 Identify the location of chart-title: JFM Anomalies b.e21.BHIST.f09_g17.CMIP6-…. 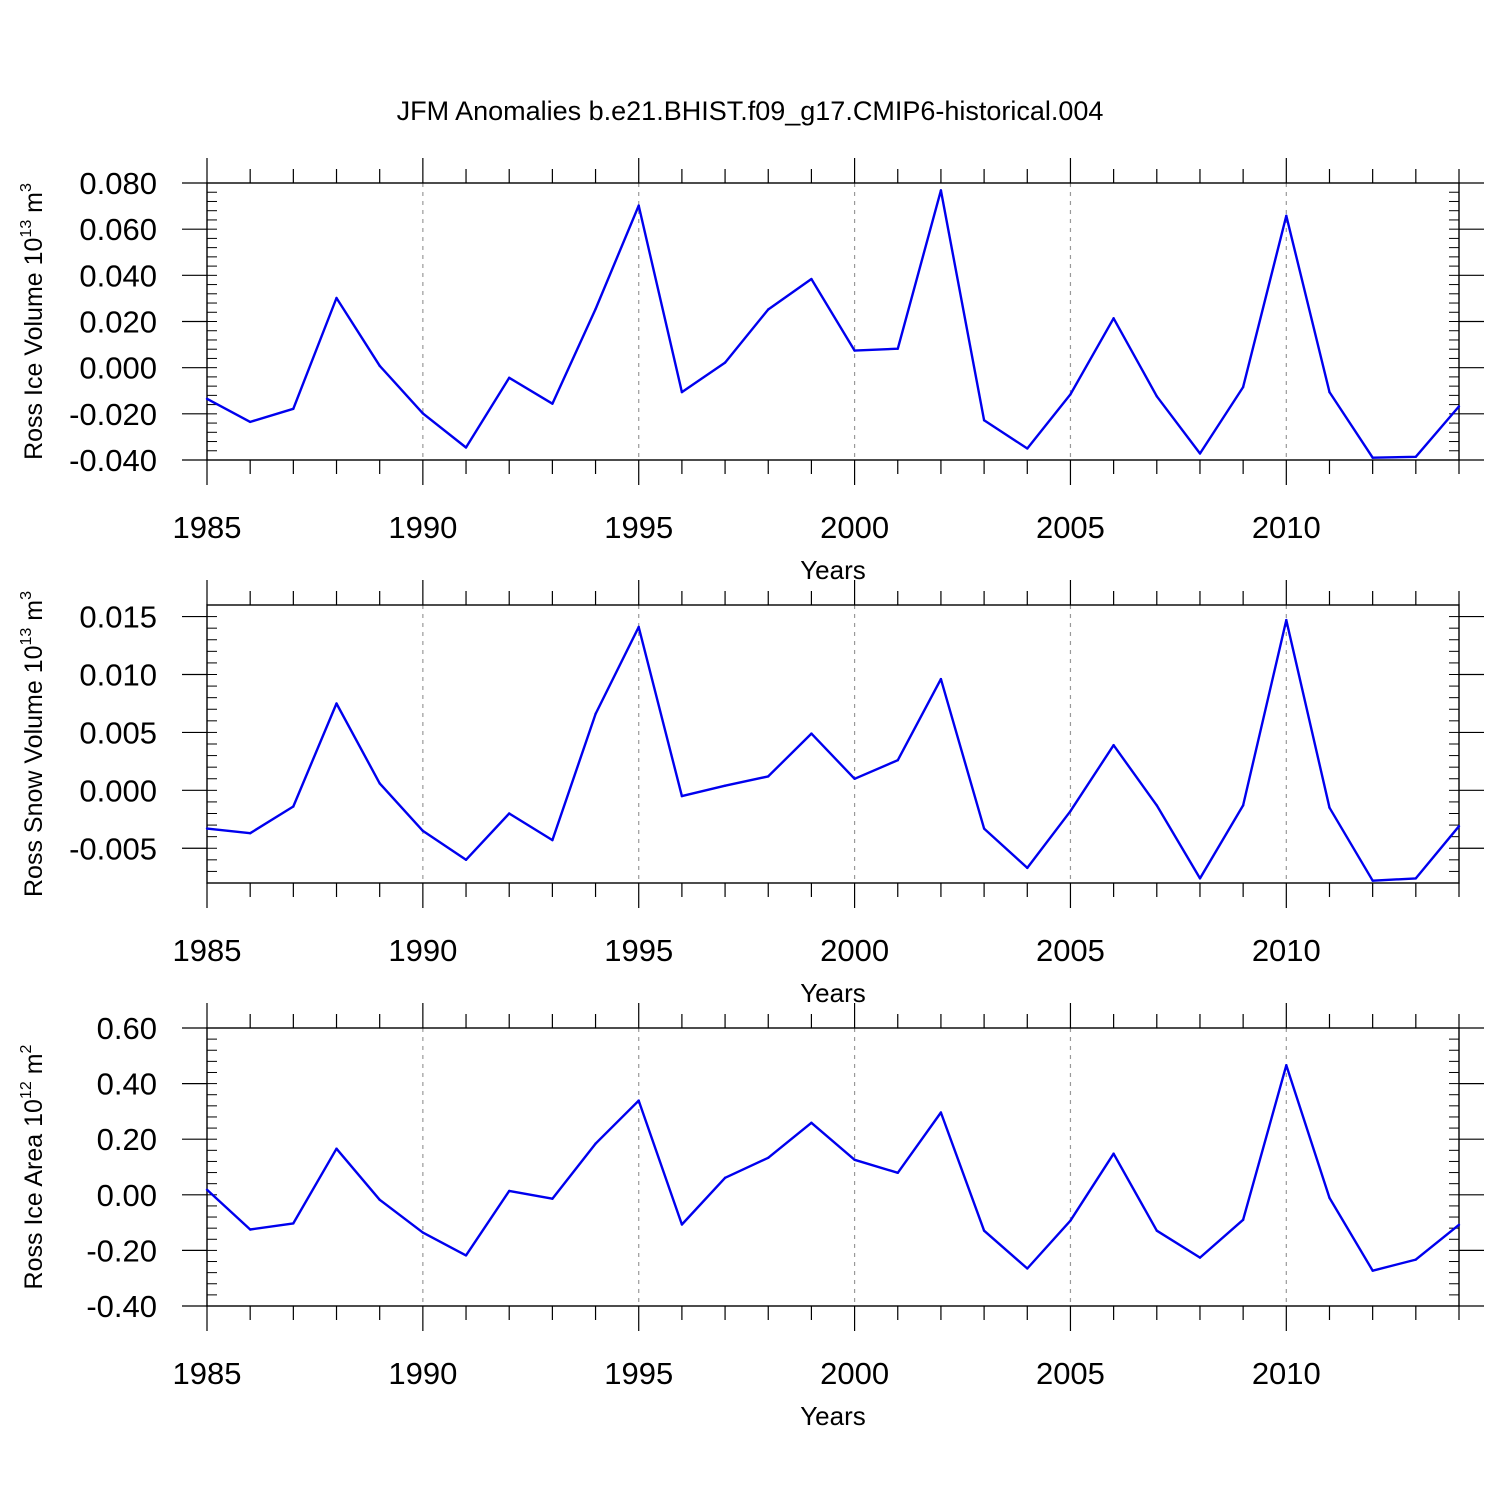
(750, 111).